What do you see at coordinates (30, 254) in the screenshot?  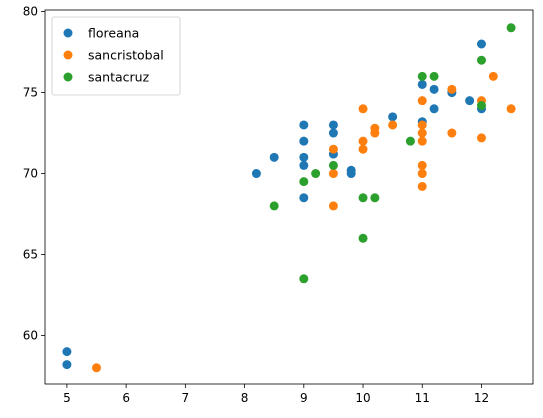 I see `y-tick-label: 65` at bounding box center [30, 254].